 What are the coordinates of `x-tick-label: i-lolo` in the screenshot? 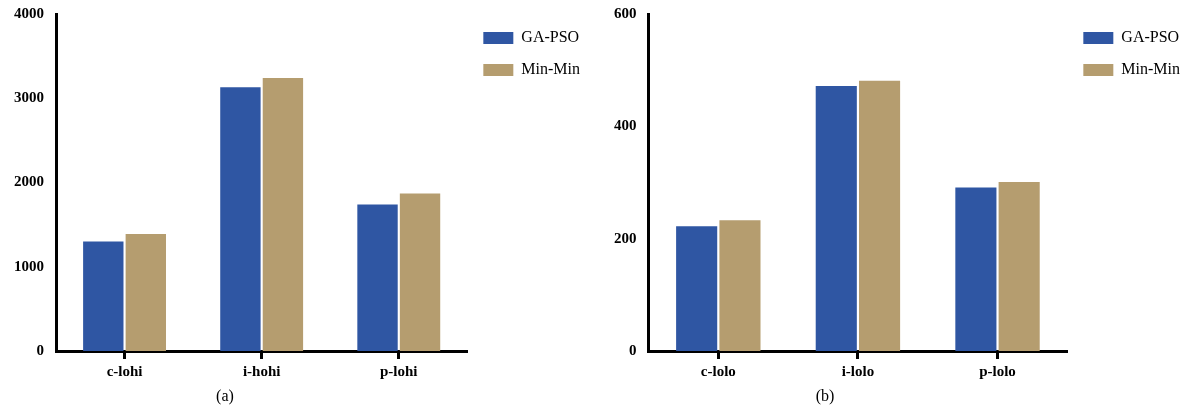 It's located at (858, 370).